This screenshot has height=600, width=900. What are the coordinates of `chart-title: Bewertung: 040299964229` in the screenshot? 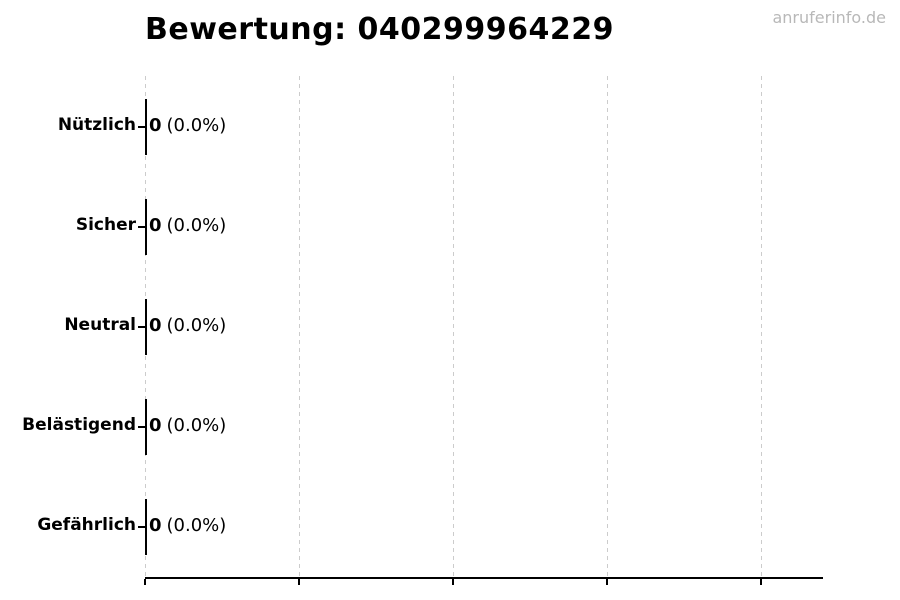 It's located at (380, 29).